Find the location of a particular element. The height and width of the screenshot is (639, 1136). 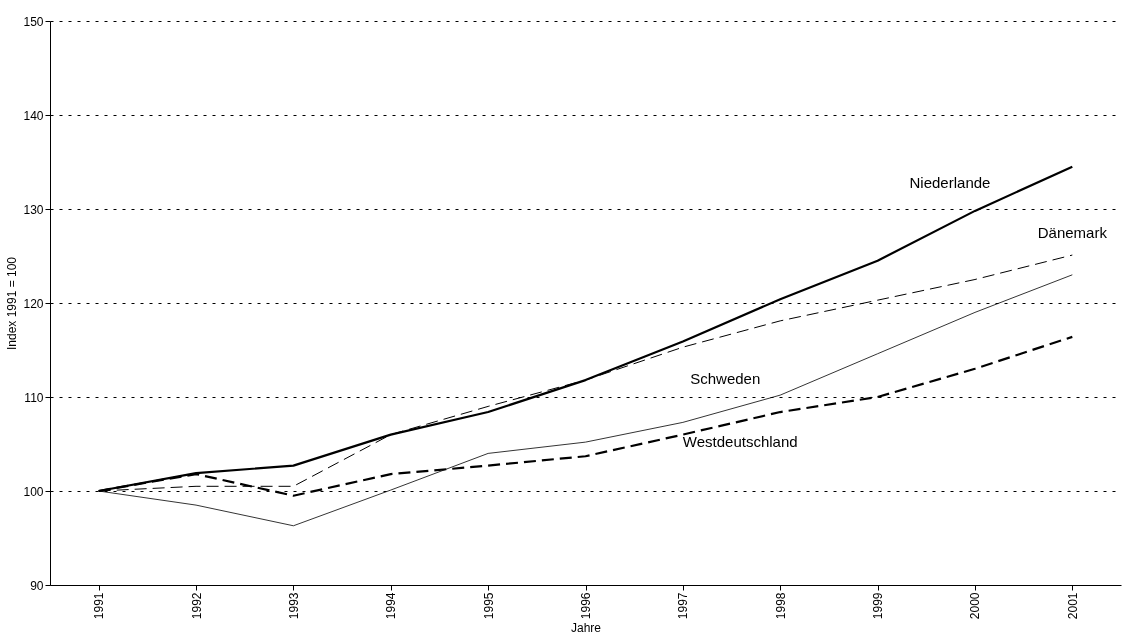

y-axis-title: Index 1991 = 100 is located at coordinates (12, 303).